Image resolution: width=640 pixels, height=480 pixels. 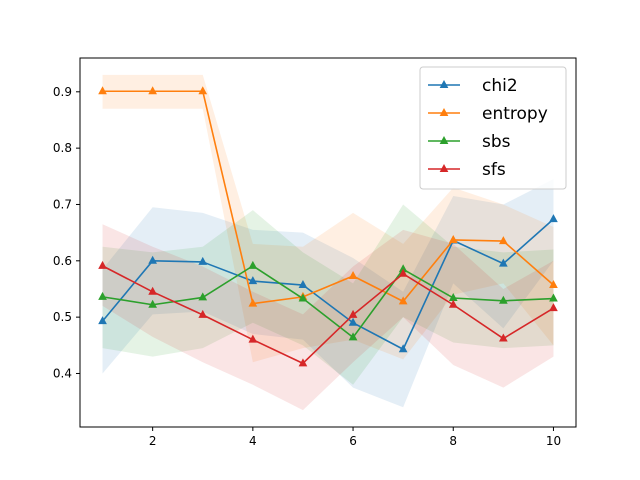 What do you see at coordinates (353, 441) in the screenshot?
I see `x-tick-label: 6` at bounding box center [353, 441].